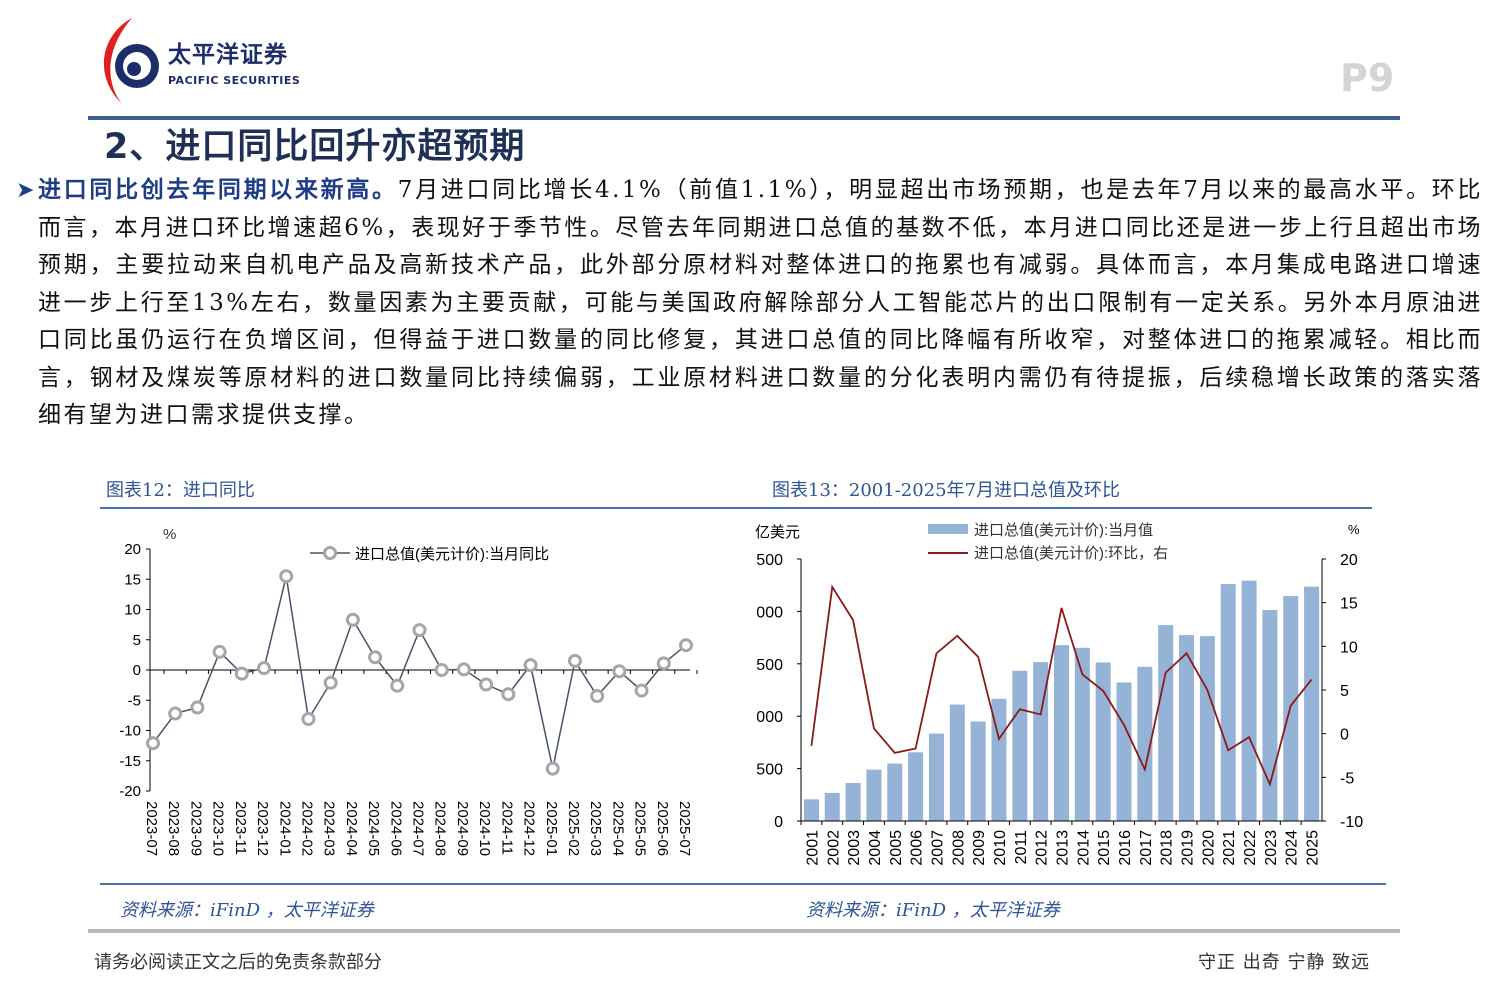 The image size is (1500, 1005). I want to click on right-y-tick-label: -10, so click(1351, 822).